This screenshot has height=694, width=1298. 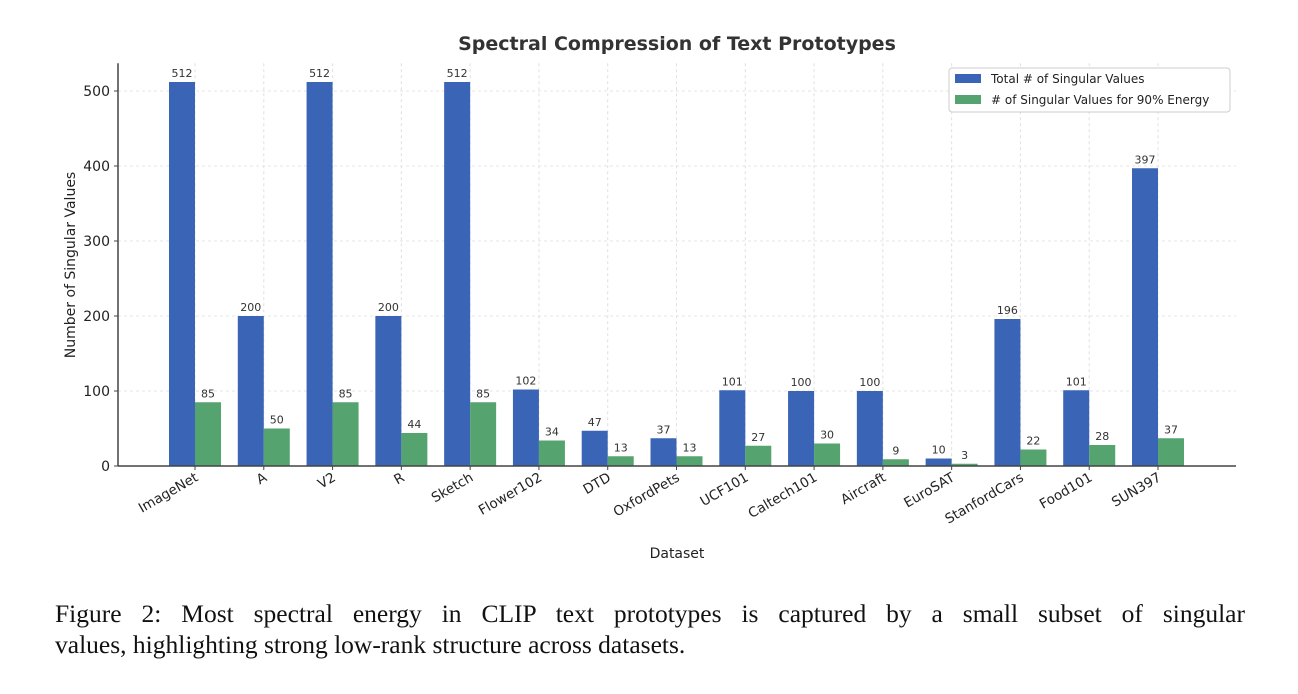 I want to click on x-tick-label: Caltech101, so click(x=783, y=496).